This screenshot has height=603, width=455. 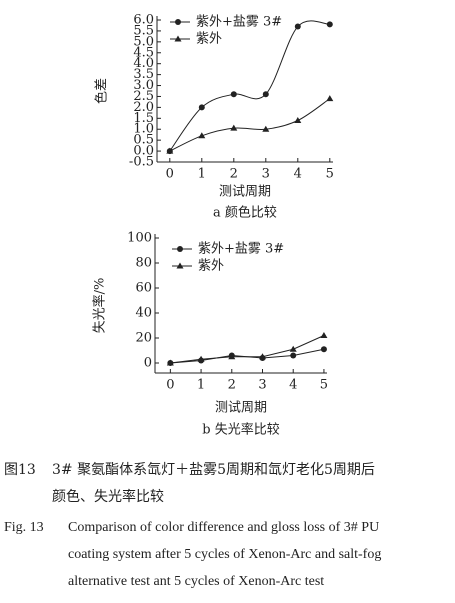 I want to click on y-tick-label: 5.0, so click(x=143, y=41).